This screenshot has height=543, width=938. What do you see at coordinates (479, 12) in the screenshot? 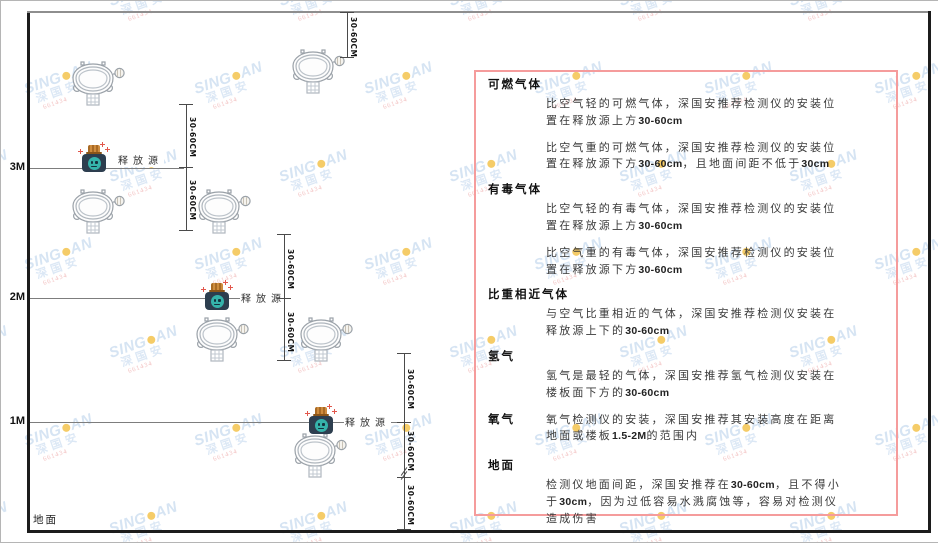
I see `ceiling-line` at bounding box center [479, 12].